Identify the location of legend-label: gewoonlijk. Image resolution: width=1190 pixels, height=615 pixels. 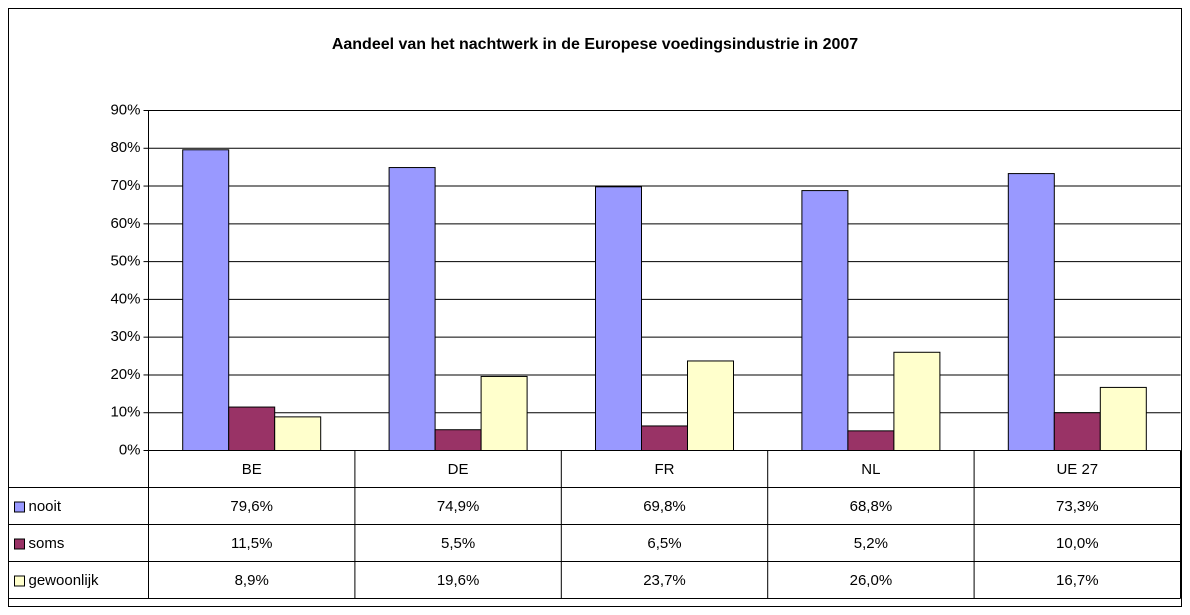
(64, 580).